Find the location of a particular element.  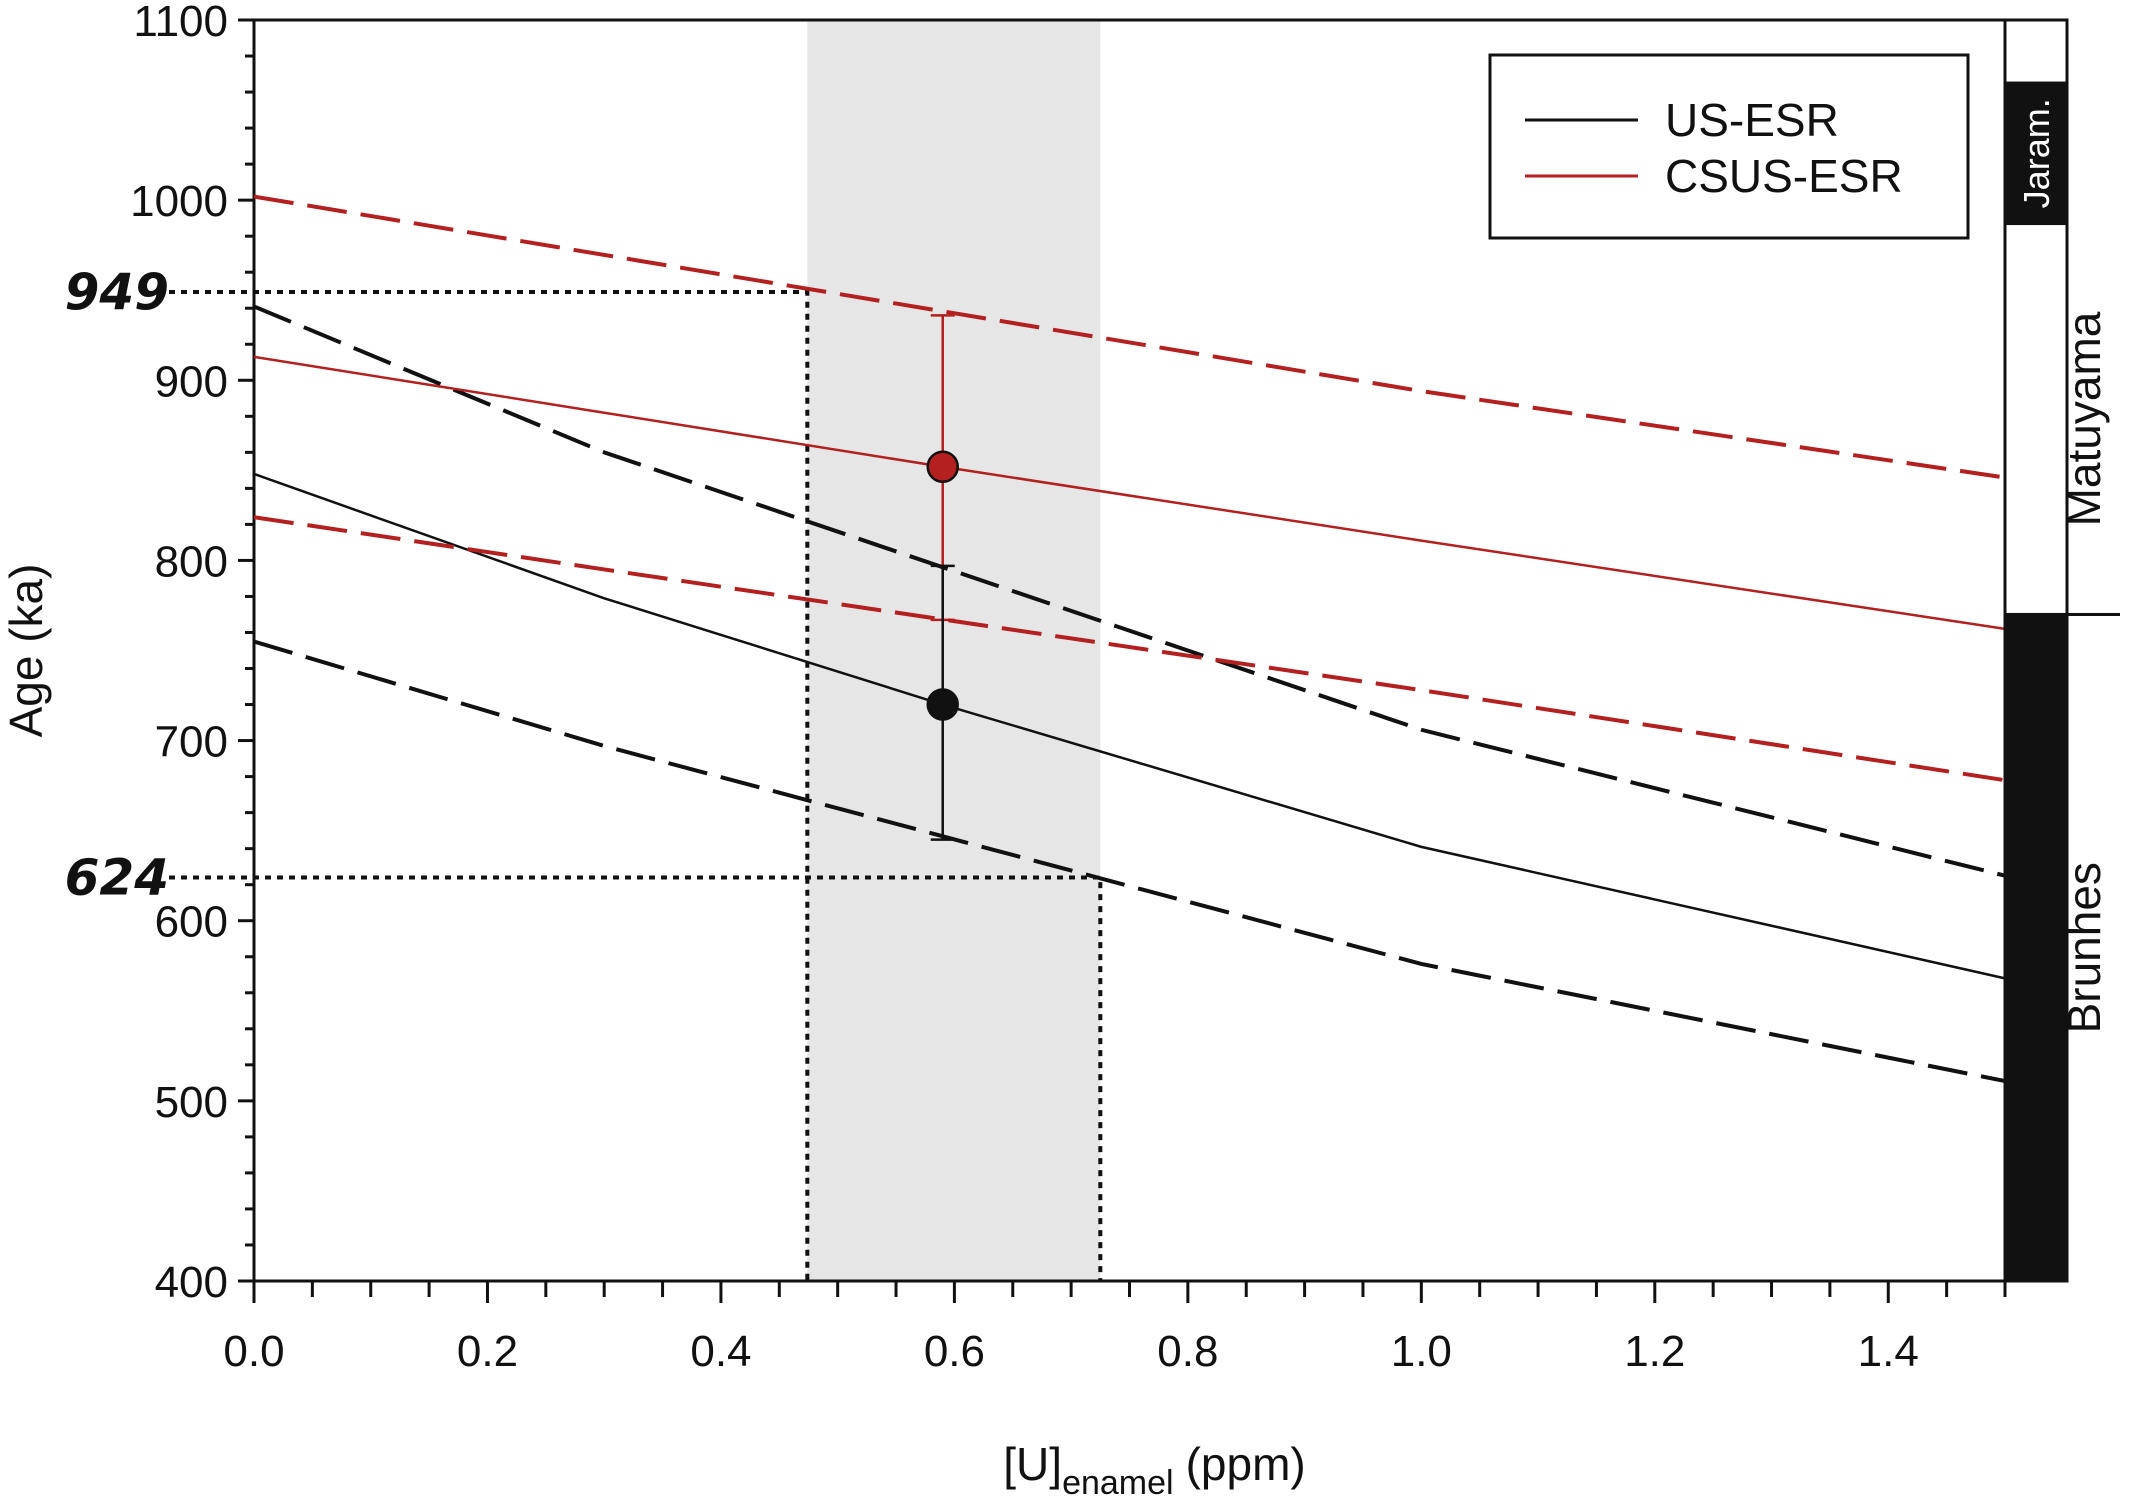

chron-jaram is located at coordinates (2036, 153).